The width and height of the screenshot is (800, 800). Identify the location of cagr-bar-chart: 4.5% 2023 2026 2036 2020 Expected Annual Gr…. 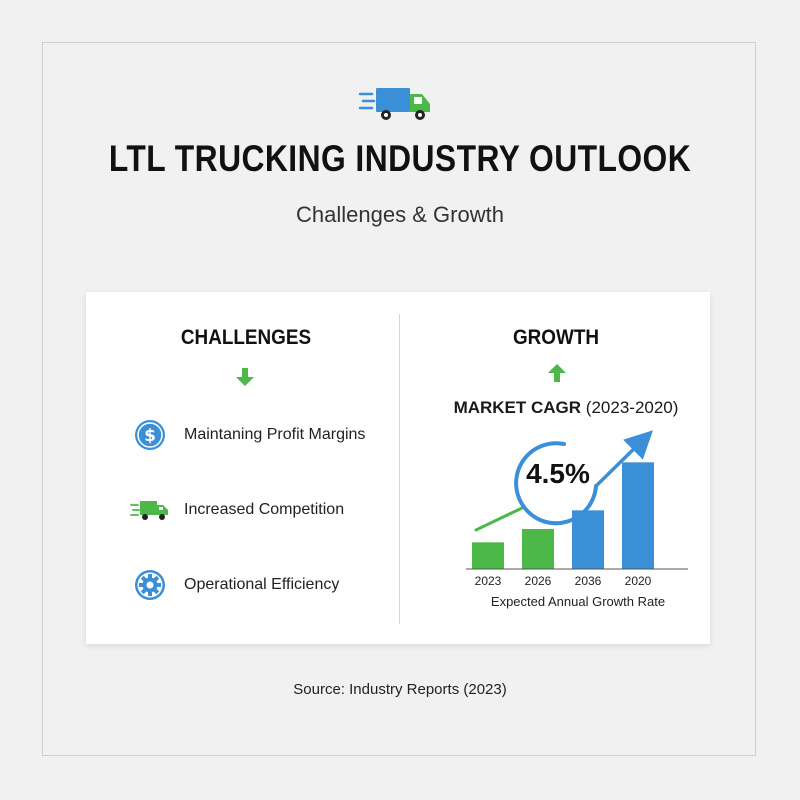
(577, 519).